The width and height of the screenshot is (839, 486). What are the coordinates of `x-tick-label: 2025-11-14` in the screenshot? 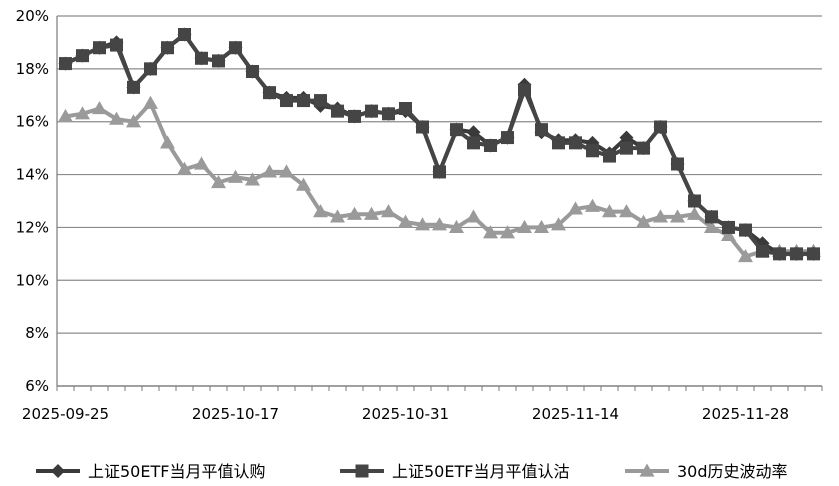 It's located at (575, 414).